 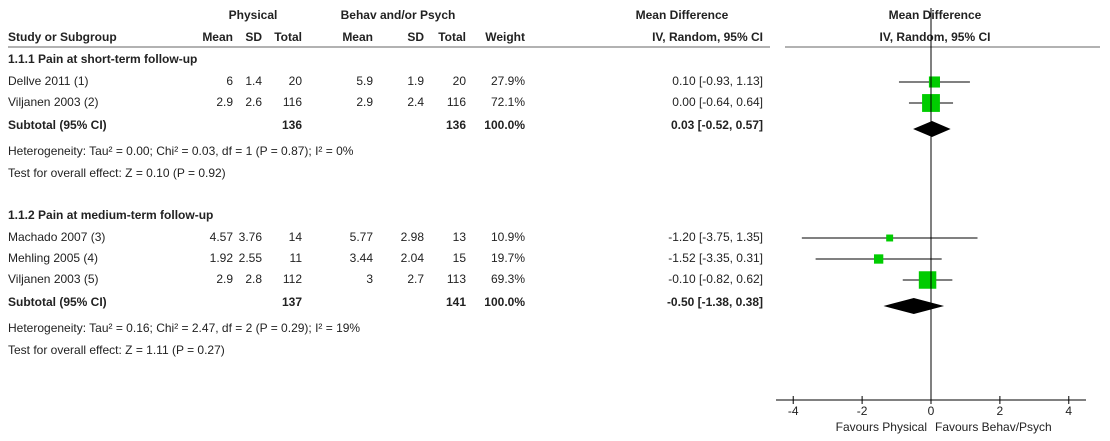 I want to click on study-cell: 2.98, so click(x=413, y=237).